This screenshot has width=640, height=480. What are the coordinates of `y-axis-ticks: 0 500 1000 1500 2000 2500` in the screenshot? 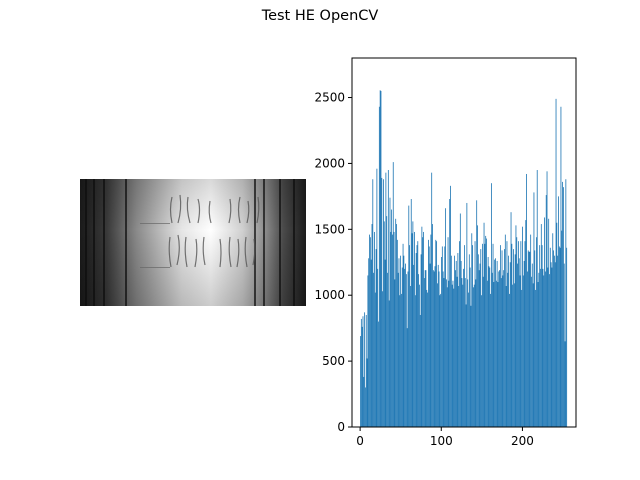 It's located at (333, 262).